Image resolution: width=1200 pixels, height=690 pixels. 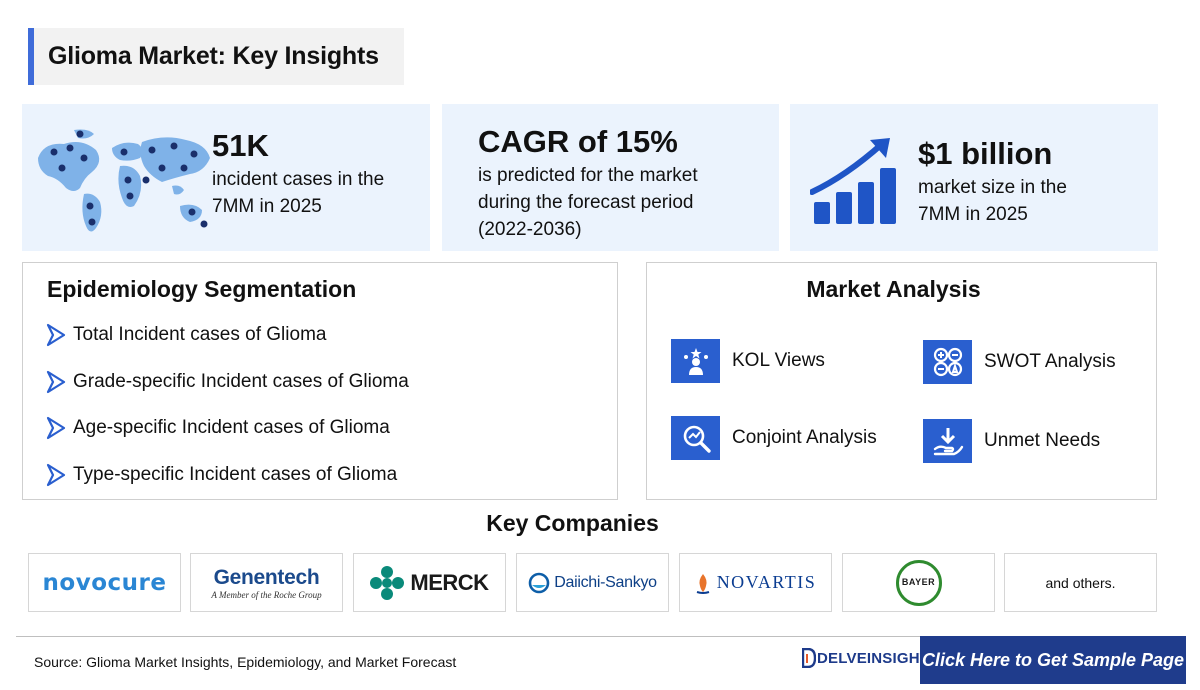 I want to click on logo-others: and others., so click(x=1080, y=582).